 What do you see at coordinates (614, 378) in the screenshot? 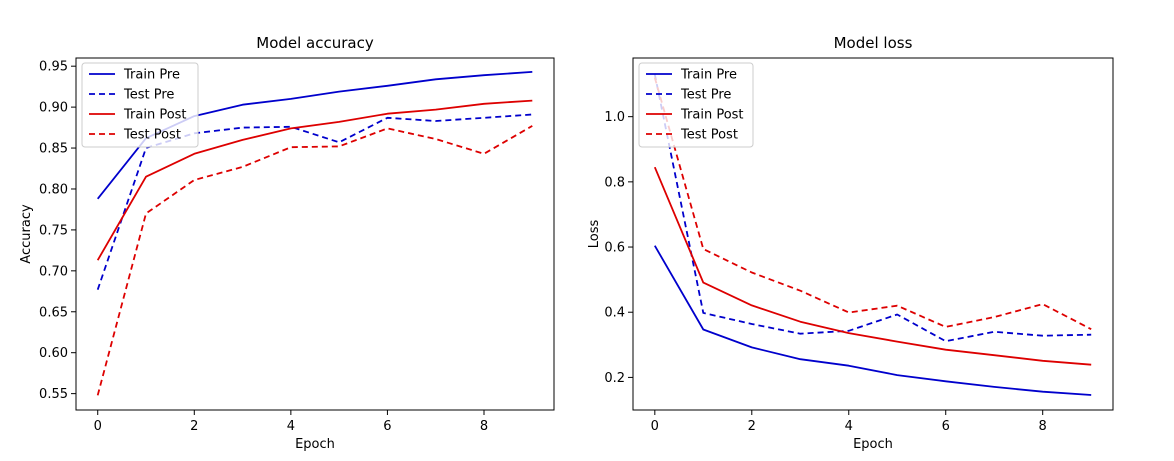
I see `loss-y-tick-label: 0.2` at bounding box center [614, 378].